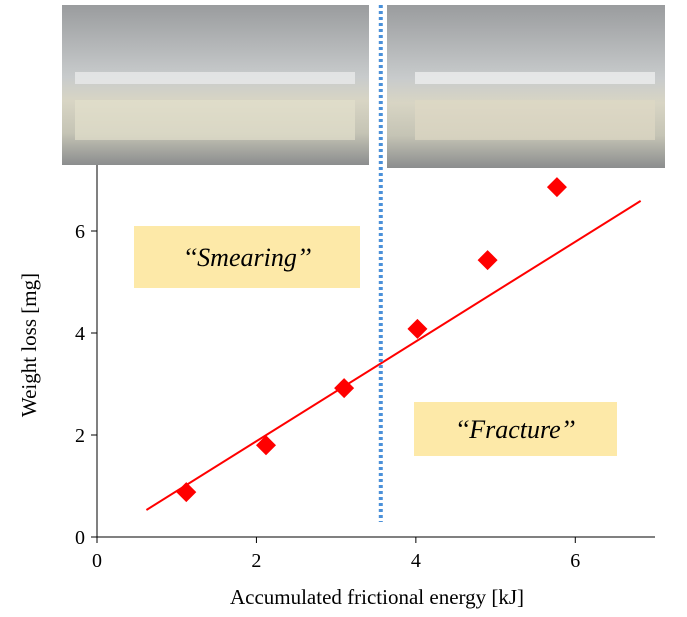 The image size is (687, 617). I want to click on x-tick-label: 4, so click(416, 561).